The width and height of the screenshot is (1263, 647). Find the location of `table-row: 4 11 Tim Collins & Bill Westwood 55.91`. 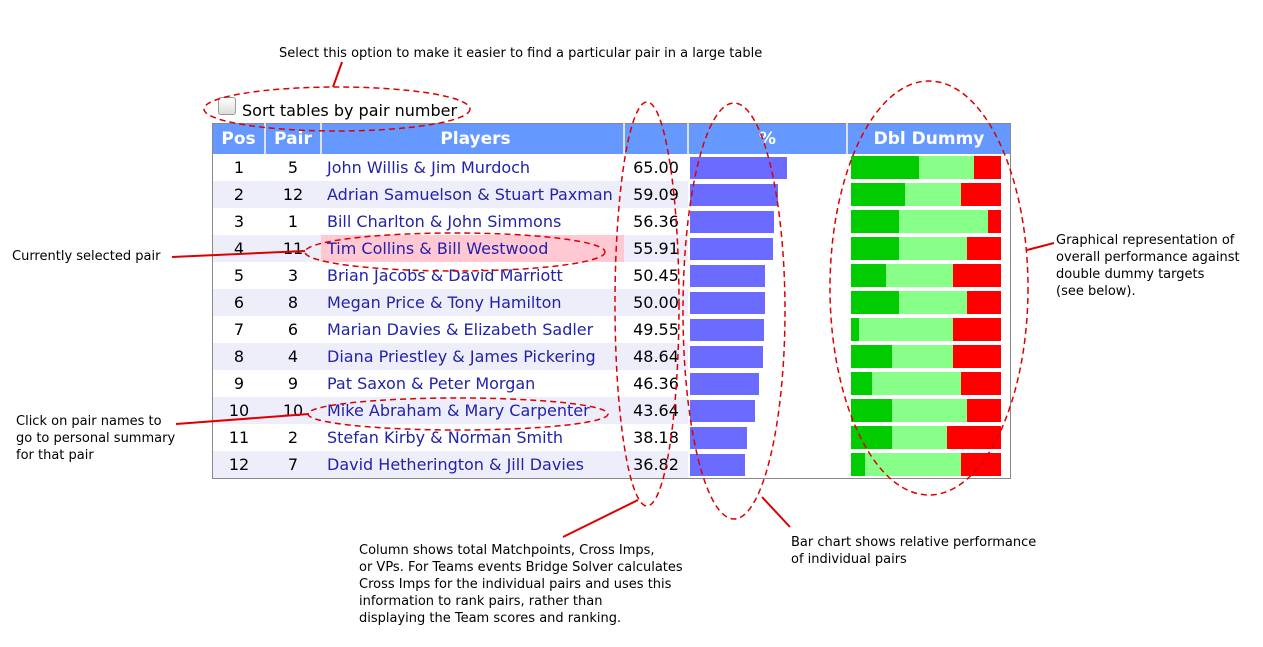

table-row: 4 11 Tim Collins & Bill Westwood 55.91 is located at coordinates (611, 248).